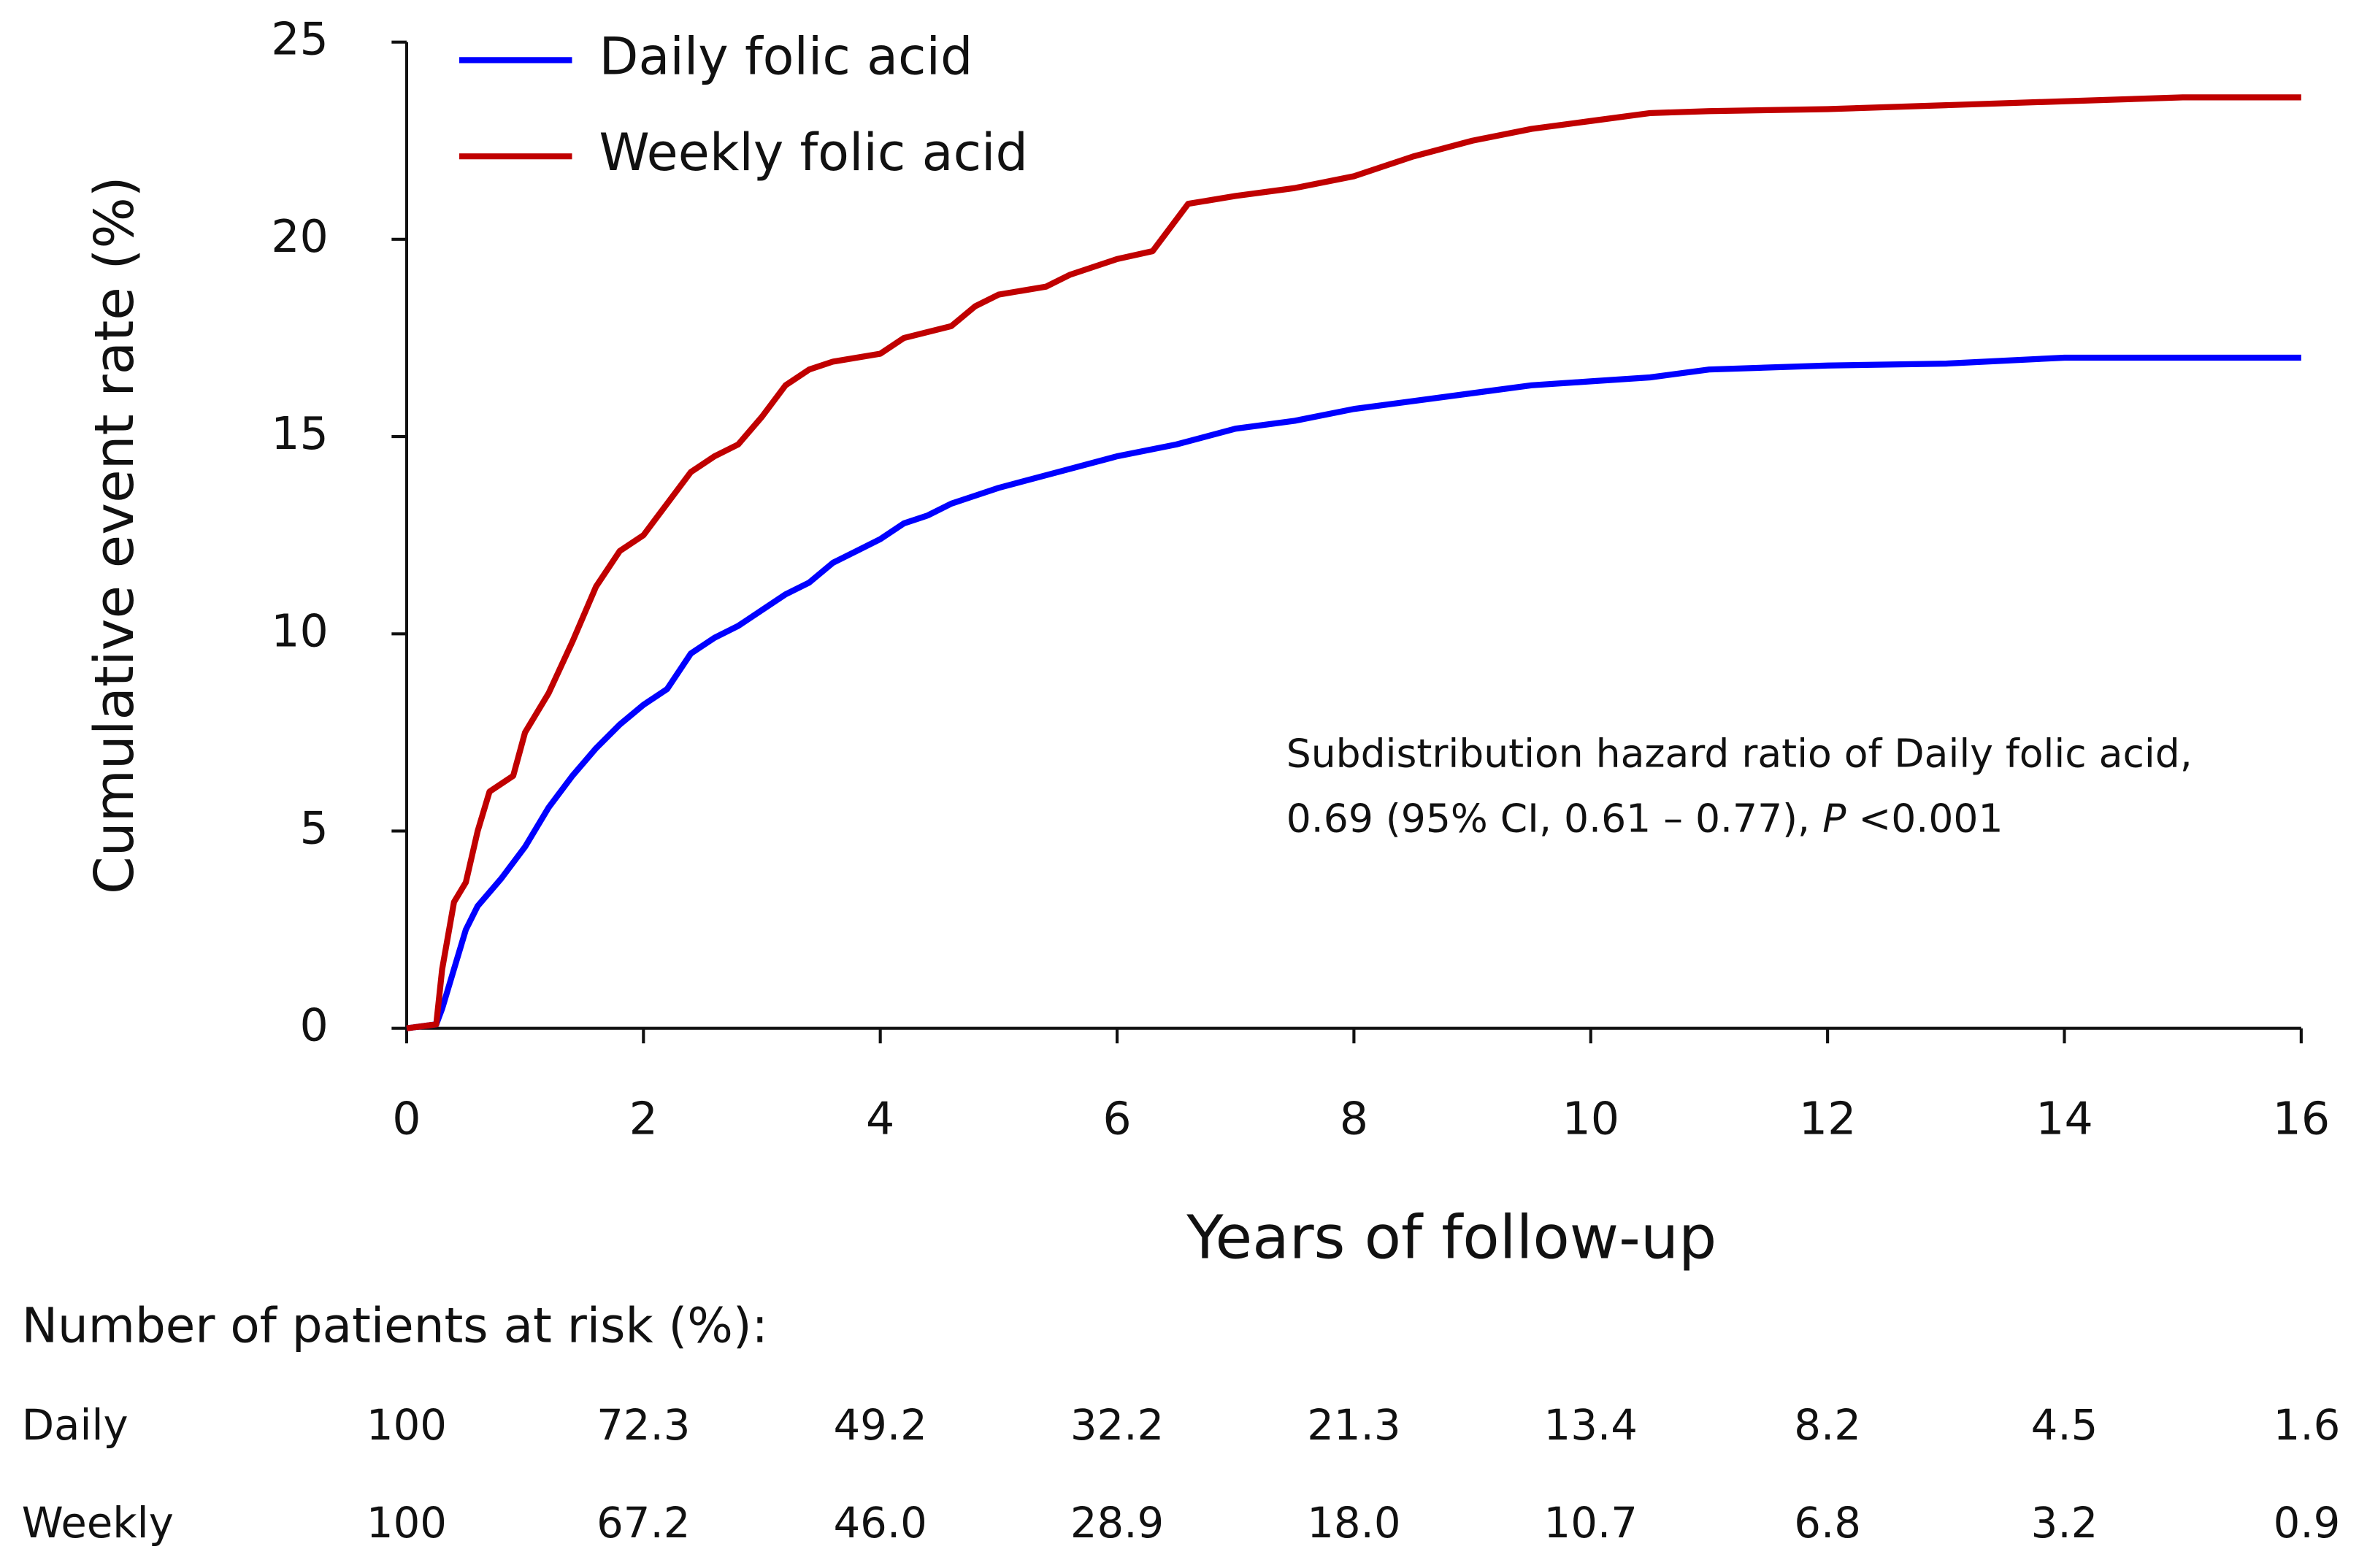  Describe the element at coordinates (1591, 1425) in the screenshot. I see `risk-value: 13.4` at that location.